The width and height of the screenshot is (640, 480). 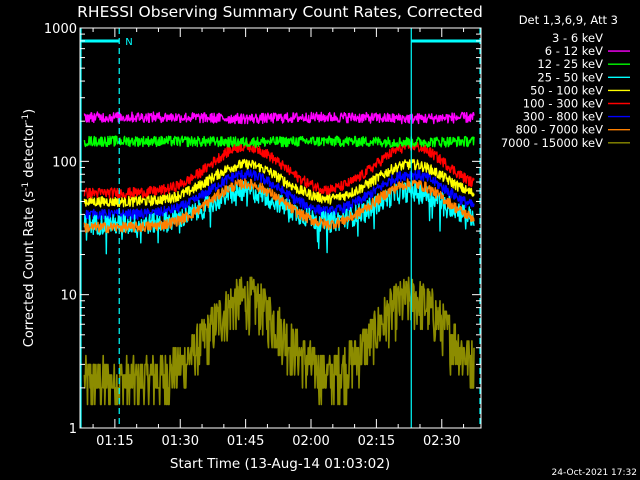 What do you see at coordinates (570, 64) in the screenshot?
I see `legend-entry-label: 12 - 25 keV` at bounding box center [570, 64].